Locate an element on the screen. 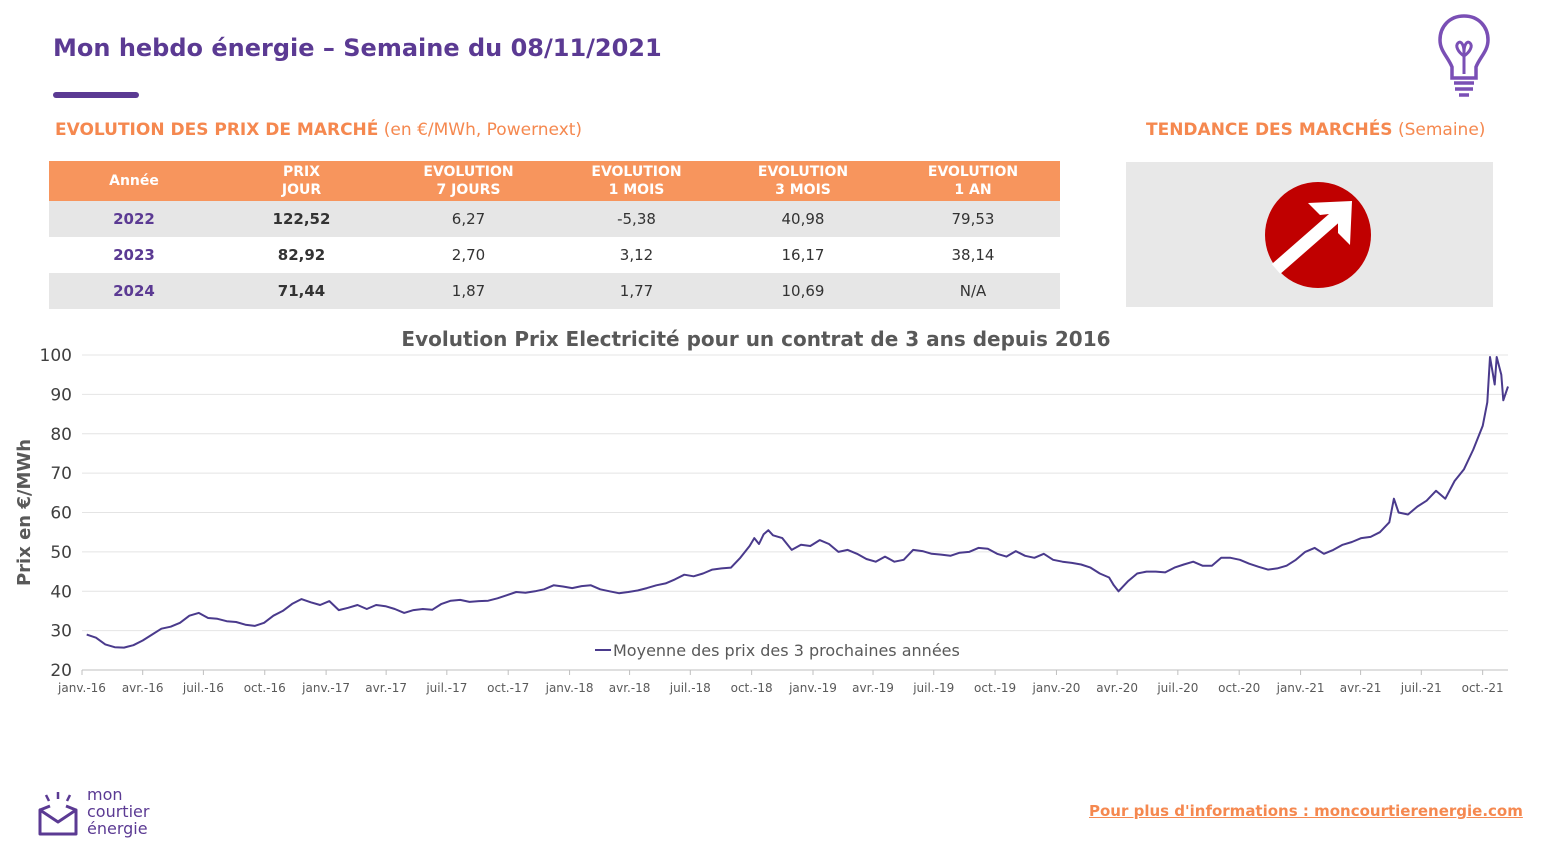 Image resolution: width=1541 pixels, height=857 pixels. lightbulb-icon is located at coordinates (1464, 55).